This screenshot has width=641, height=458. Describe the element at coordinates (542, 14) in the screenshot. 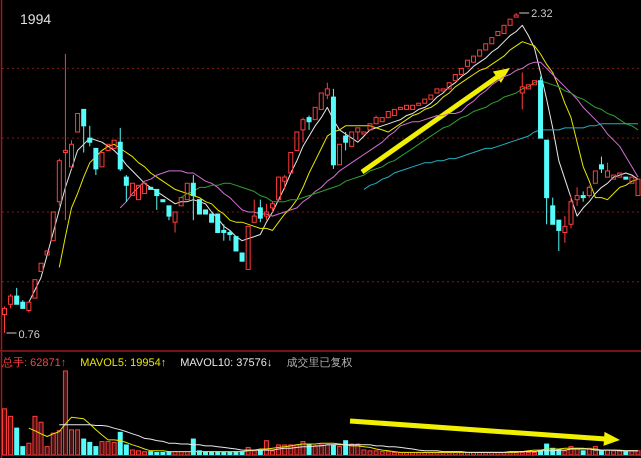

I see `annotation: 2.32` at that location.